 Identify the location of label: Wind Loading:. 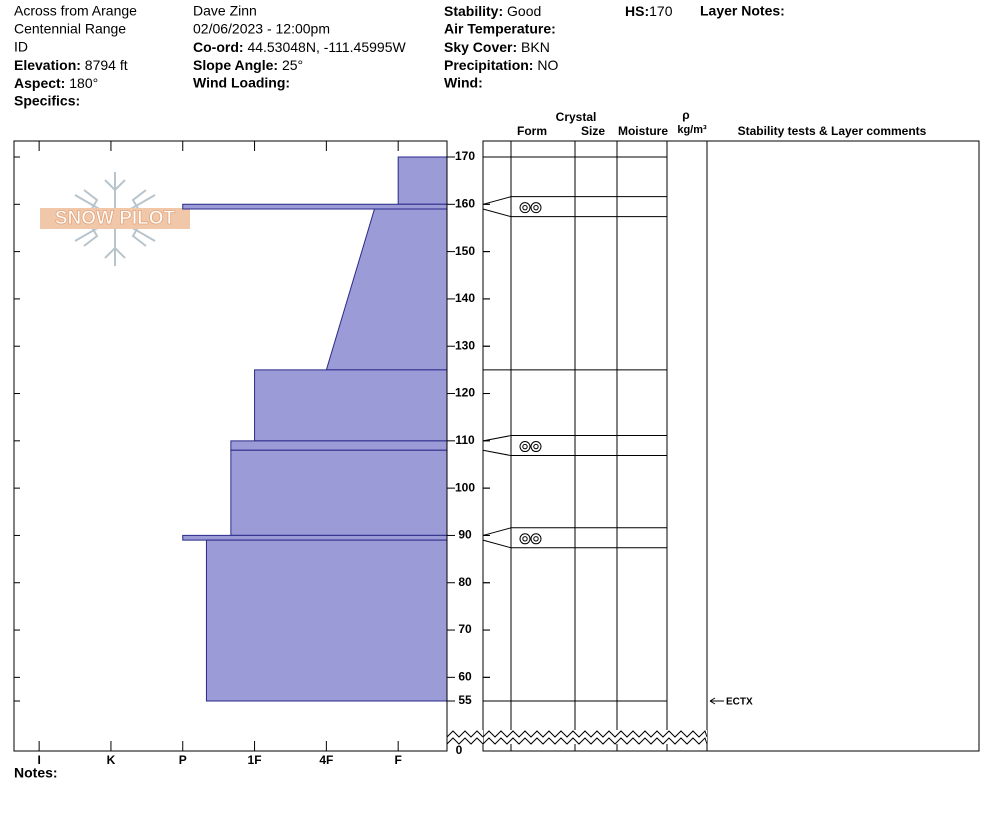
(241, 83).